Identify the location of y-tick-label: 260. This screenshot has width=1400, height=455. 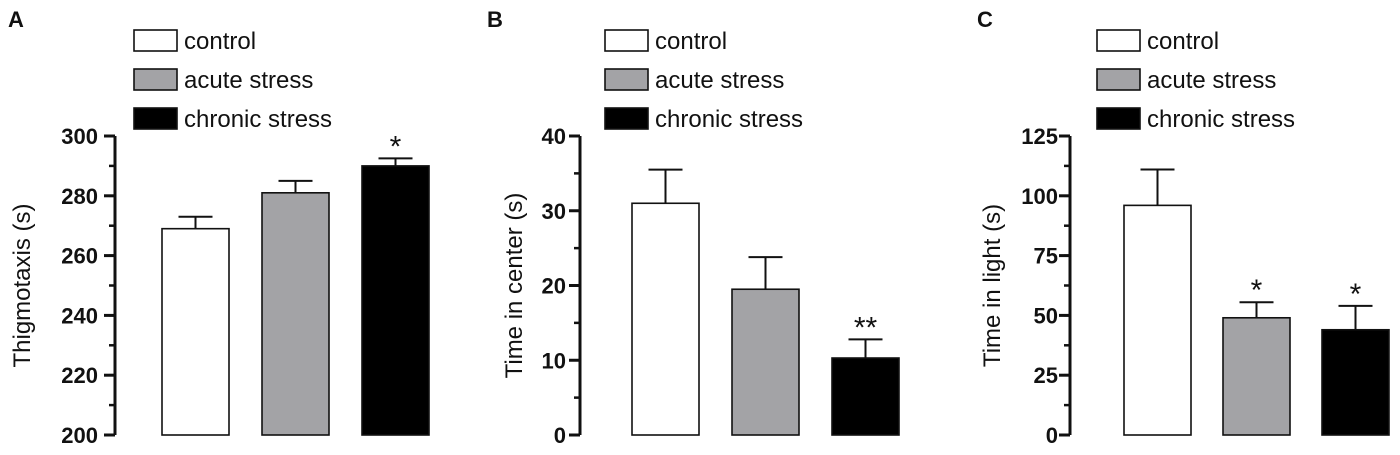
(79, 256).